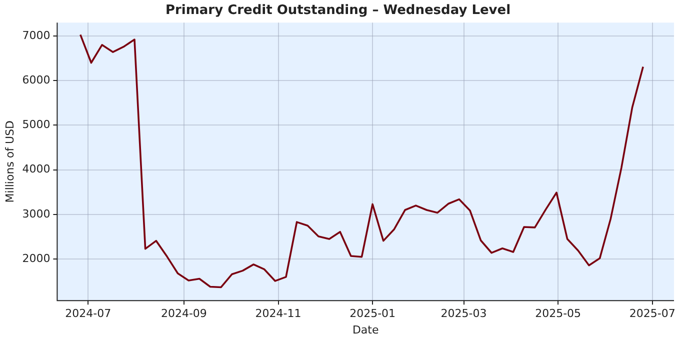 The width and height of the screenshot is (680, 339). I want to click on x-tick-label: 2025-03, so click(463, 313).